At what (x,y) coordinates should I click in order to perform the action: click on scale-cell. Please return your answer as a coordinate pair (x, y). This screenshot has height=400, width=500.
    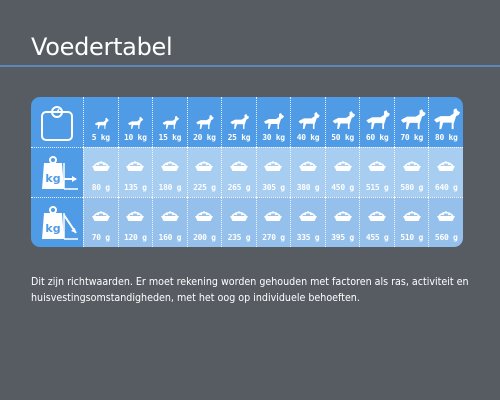
    Looking at the image, I should click on (57, 122).